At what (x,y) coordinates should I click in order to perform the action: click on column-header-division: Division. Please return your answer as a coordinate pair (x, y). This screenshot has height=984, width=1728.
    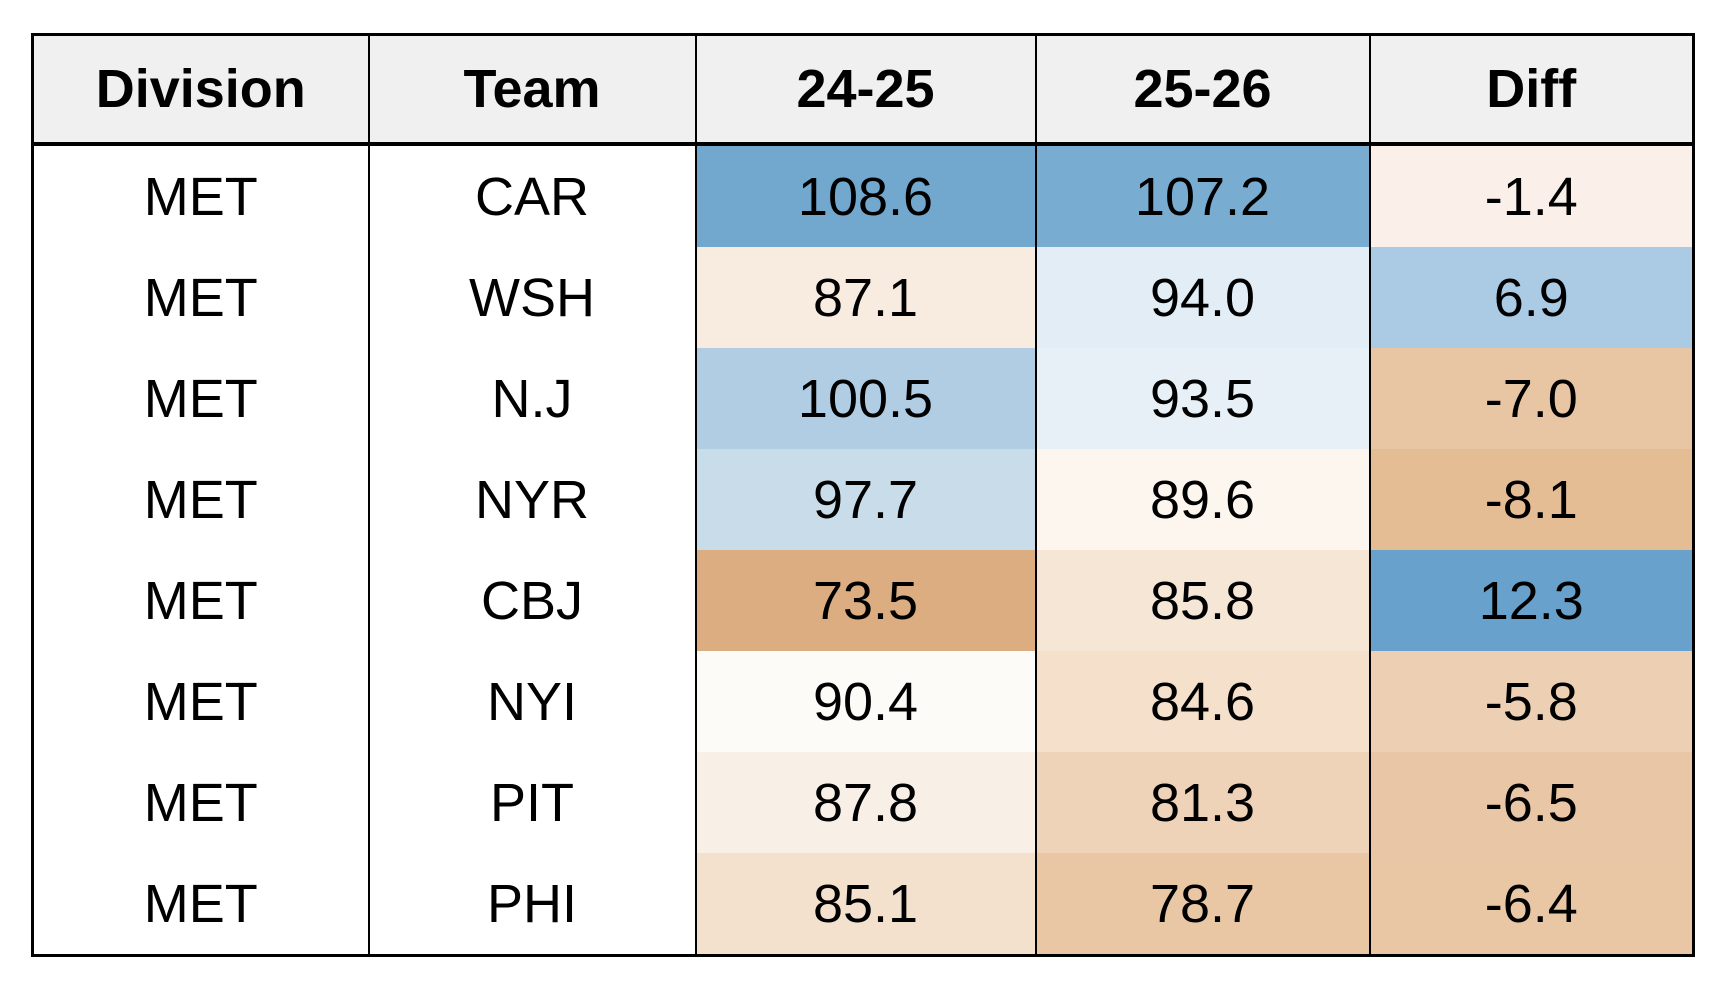
    Looking at the image, I should click on (200, 90).